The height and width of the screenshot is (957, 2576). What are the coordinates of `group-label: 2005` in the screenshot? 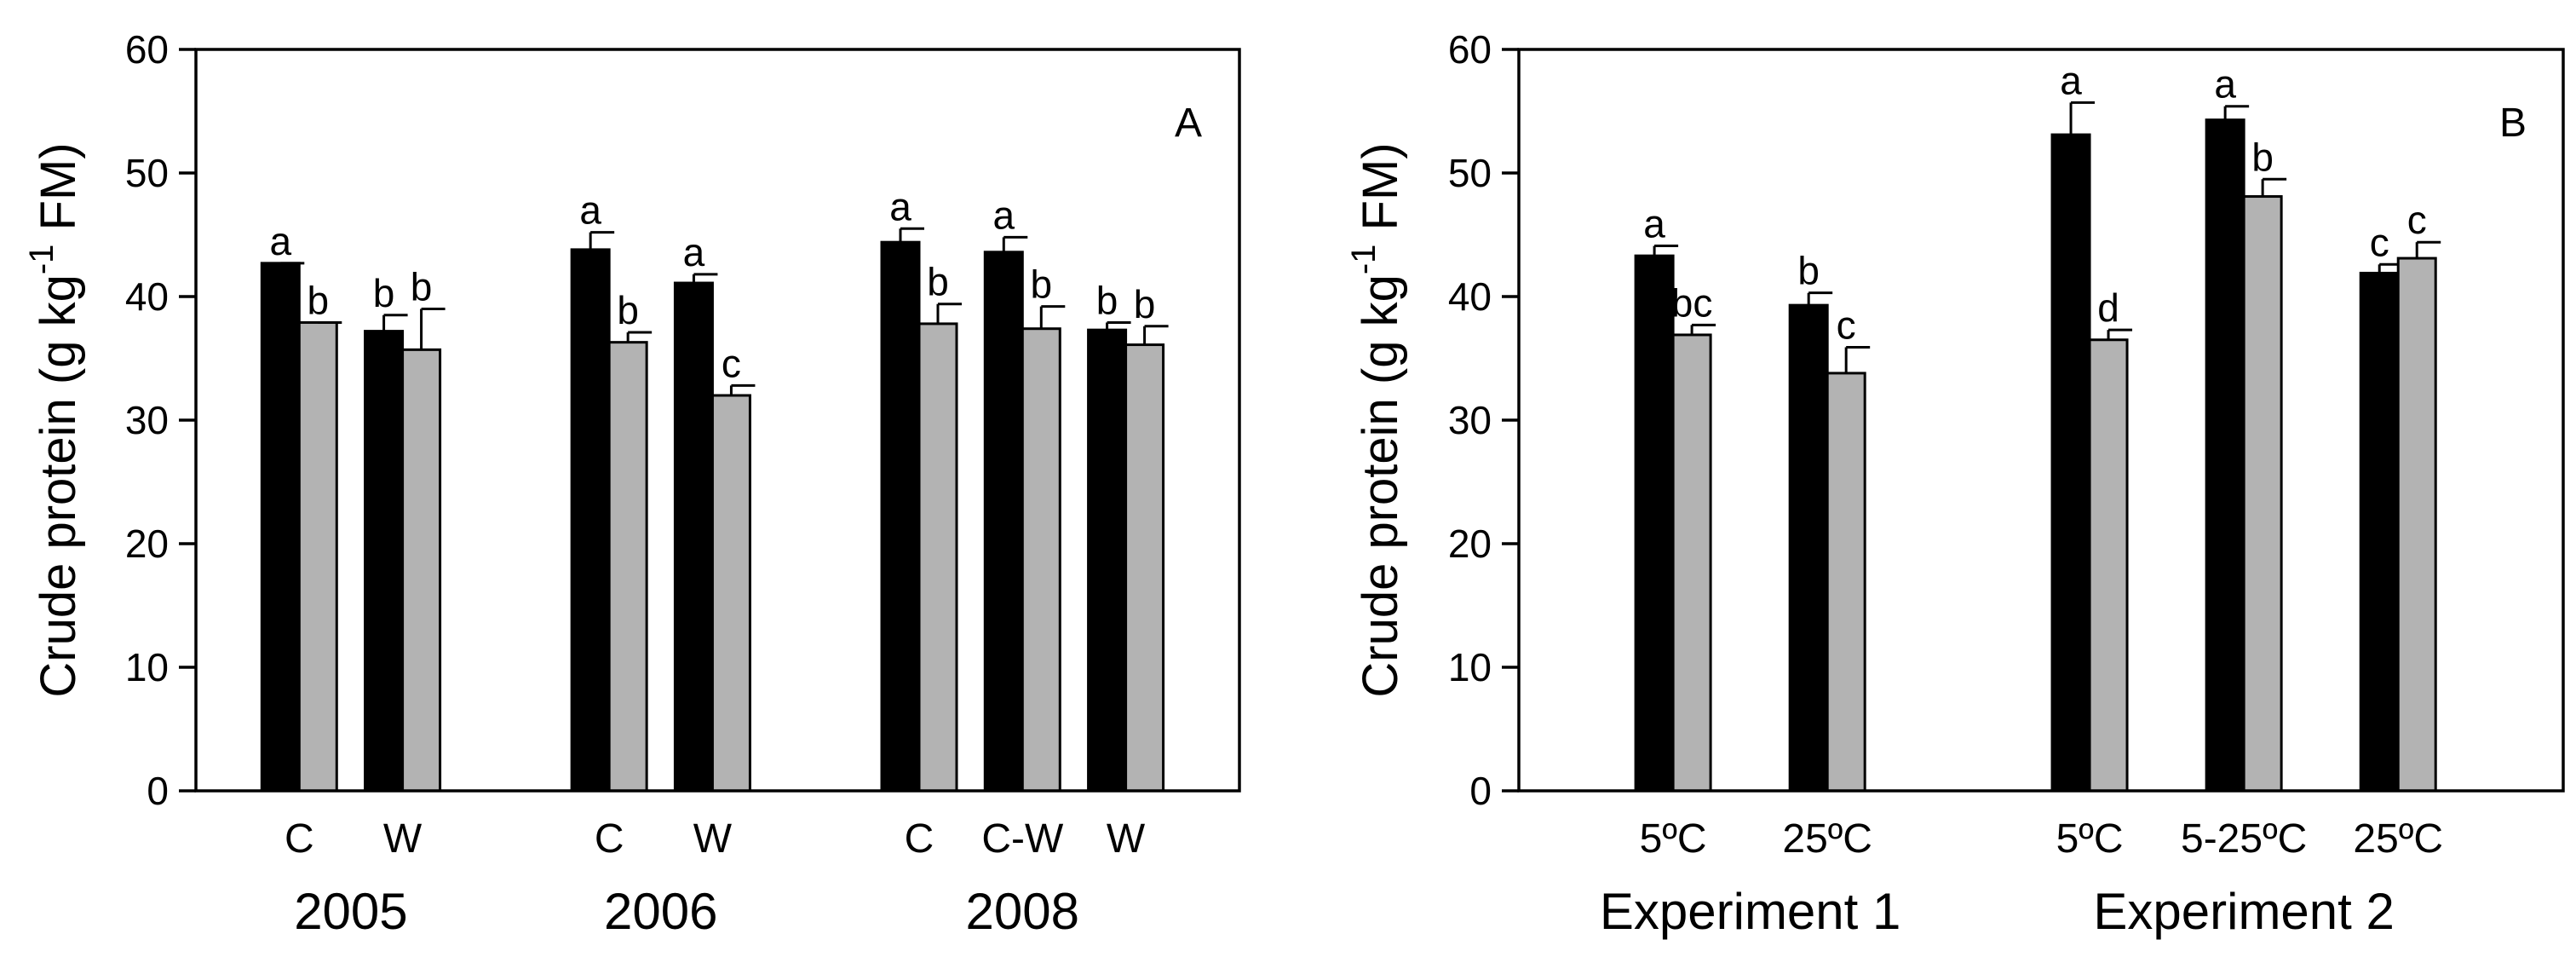 It's located at (351, 912).